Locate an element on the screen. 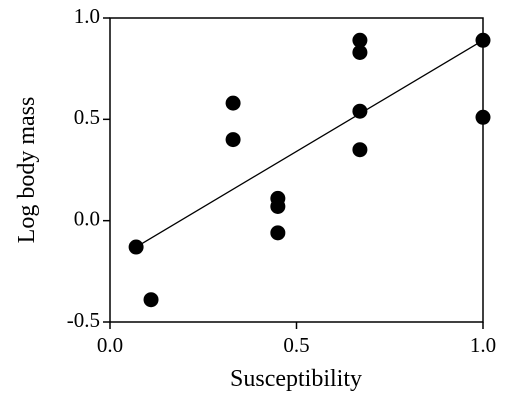 The width and height of the screenshot is (507, 401). y-tick-label: -0.5 is located at coordinates (83, 320).